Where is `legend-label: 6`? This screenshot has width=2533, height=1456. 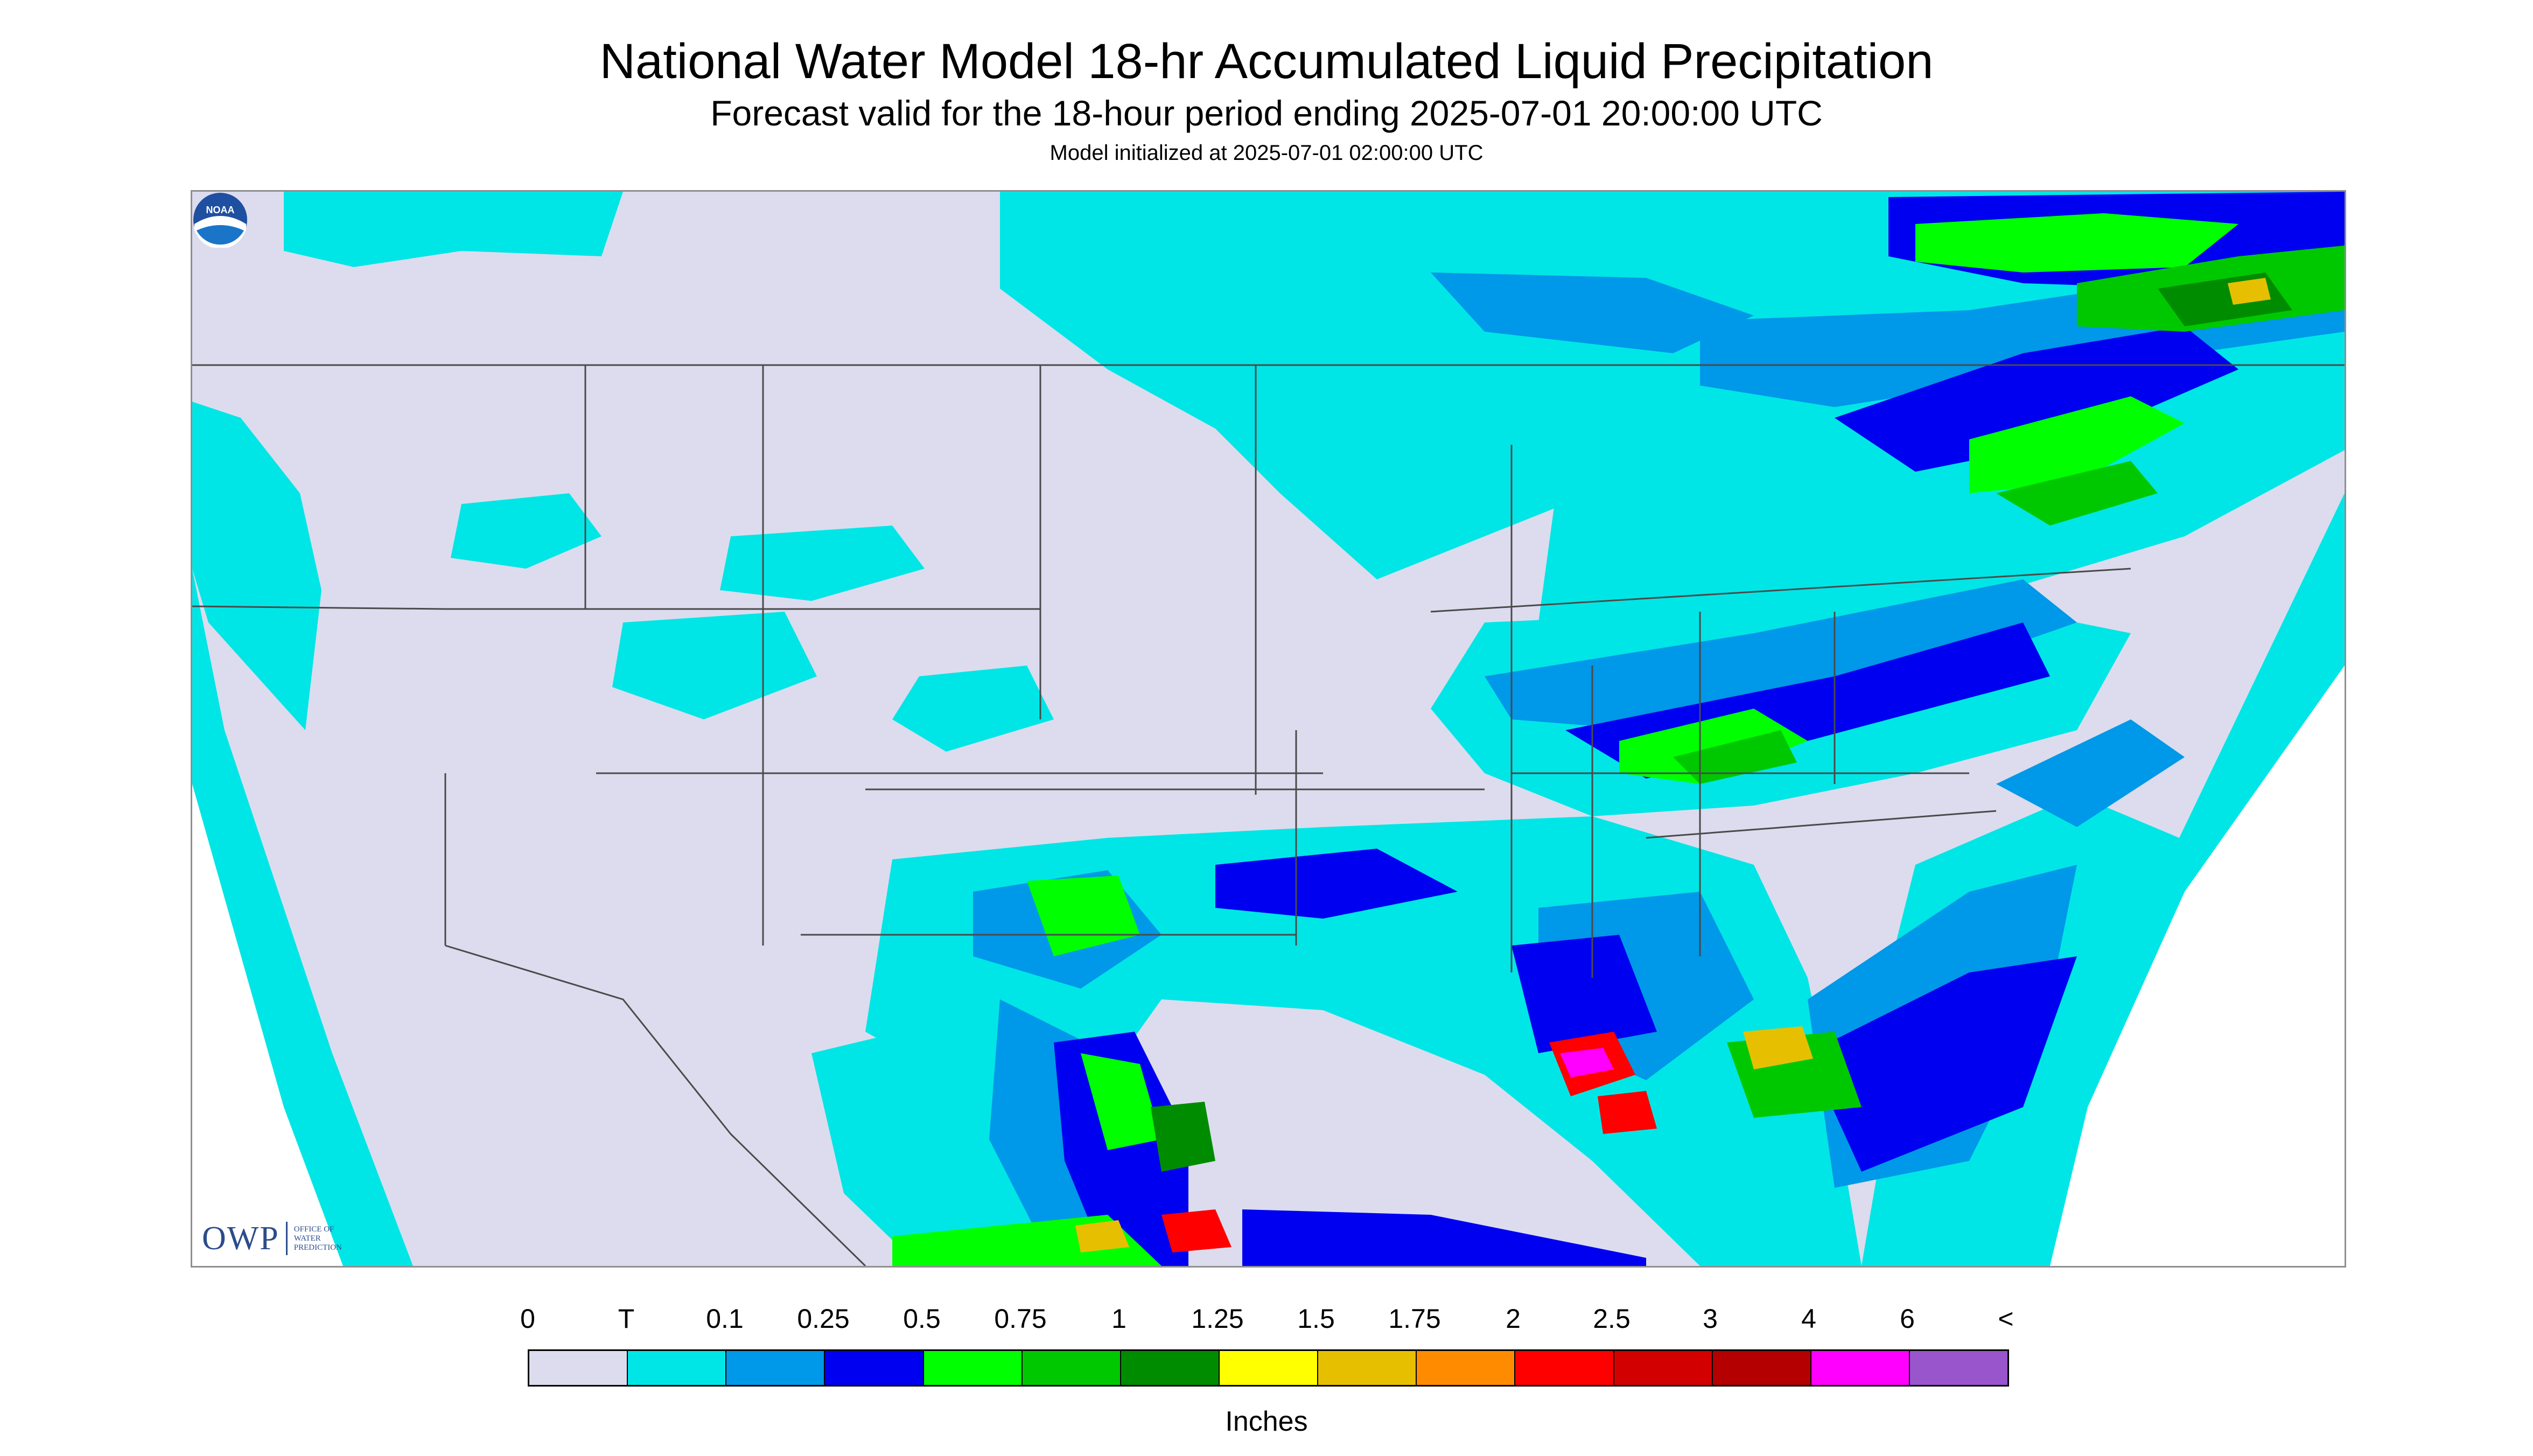
legend-label: 6 is located at coordinates (1908, 1319).